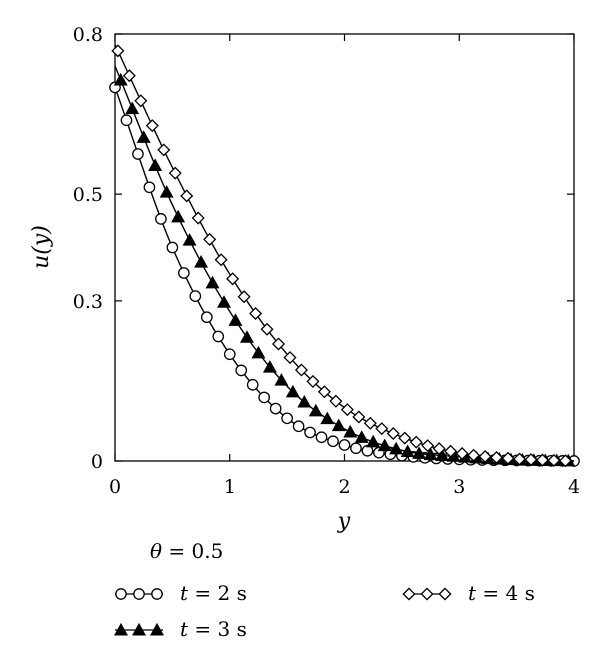 Image resolution: width=600 pixels, height=662 pixels. Describe the element at coordinates (180, 629) in the screenshot. I see `legend-item-t3: t = 3 s` at that location.